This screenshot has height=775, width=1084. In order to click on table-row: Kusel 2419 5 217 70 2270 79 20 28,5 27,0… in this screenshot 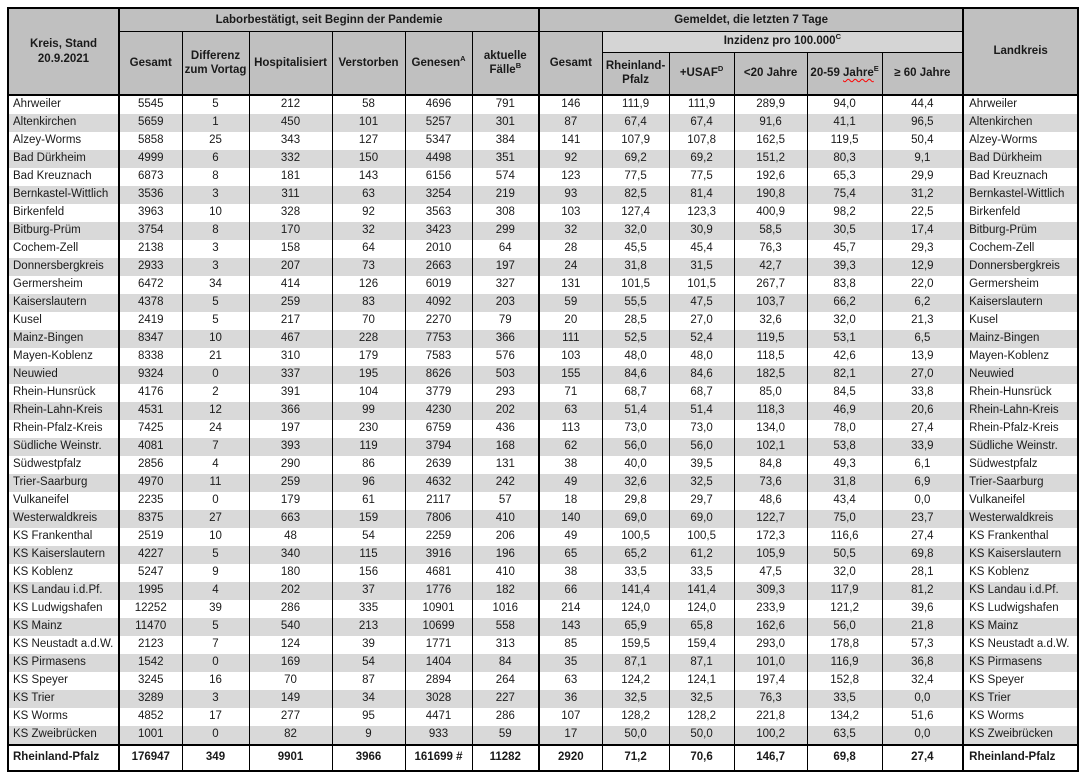, I will do `click(543, 321)`.